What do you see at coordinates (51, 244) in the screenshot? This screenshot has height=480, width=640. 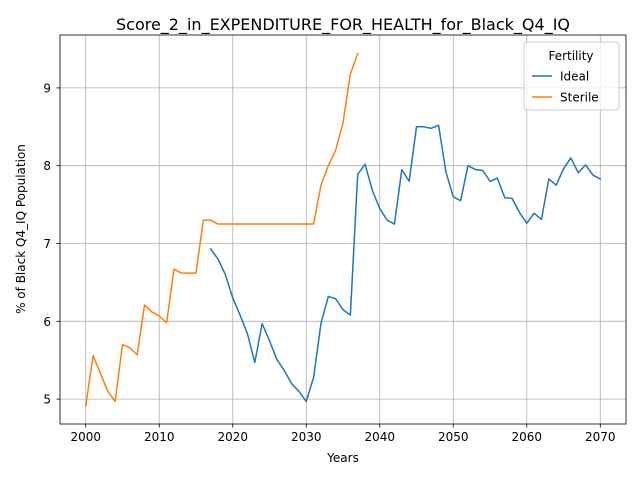 I see `y-axis-ticks: 5 6 7 8 9` at bounding box center [51, 244].